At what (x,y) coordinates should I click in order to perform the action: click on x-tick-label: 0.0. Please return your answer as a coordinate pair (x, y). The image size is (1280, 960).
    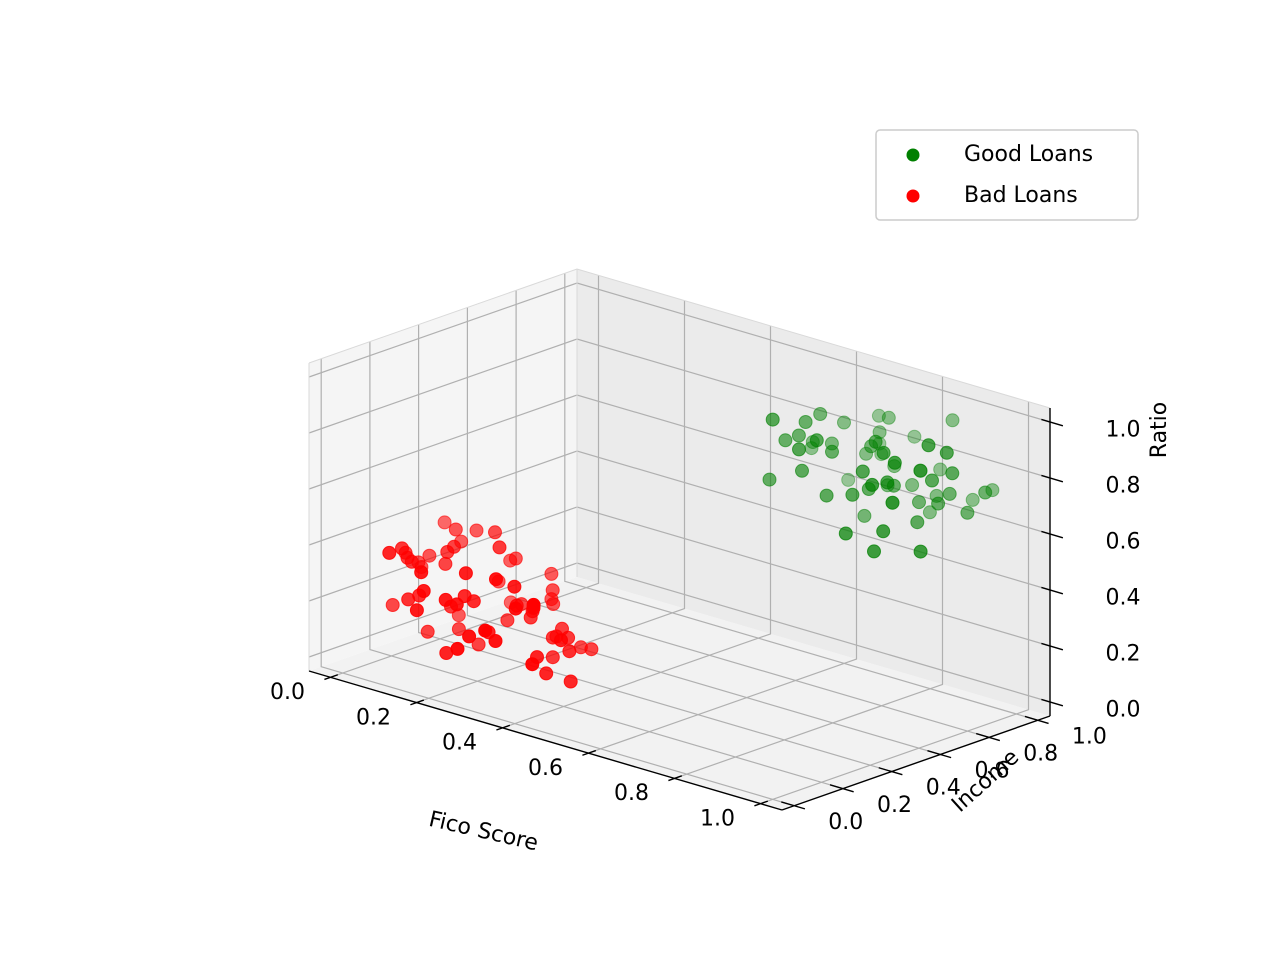
    Looking at the image, I should click on (287, 692).